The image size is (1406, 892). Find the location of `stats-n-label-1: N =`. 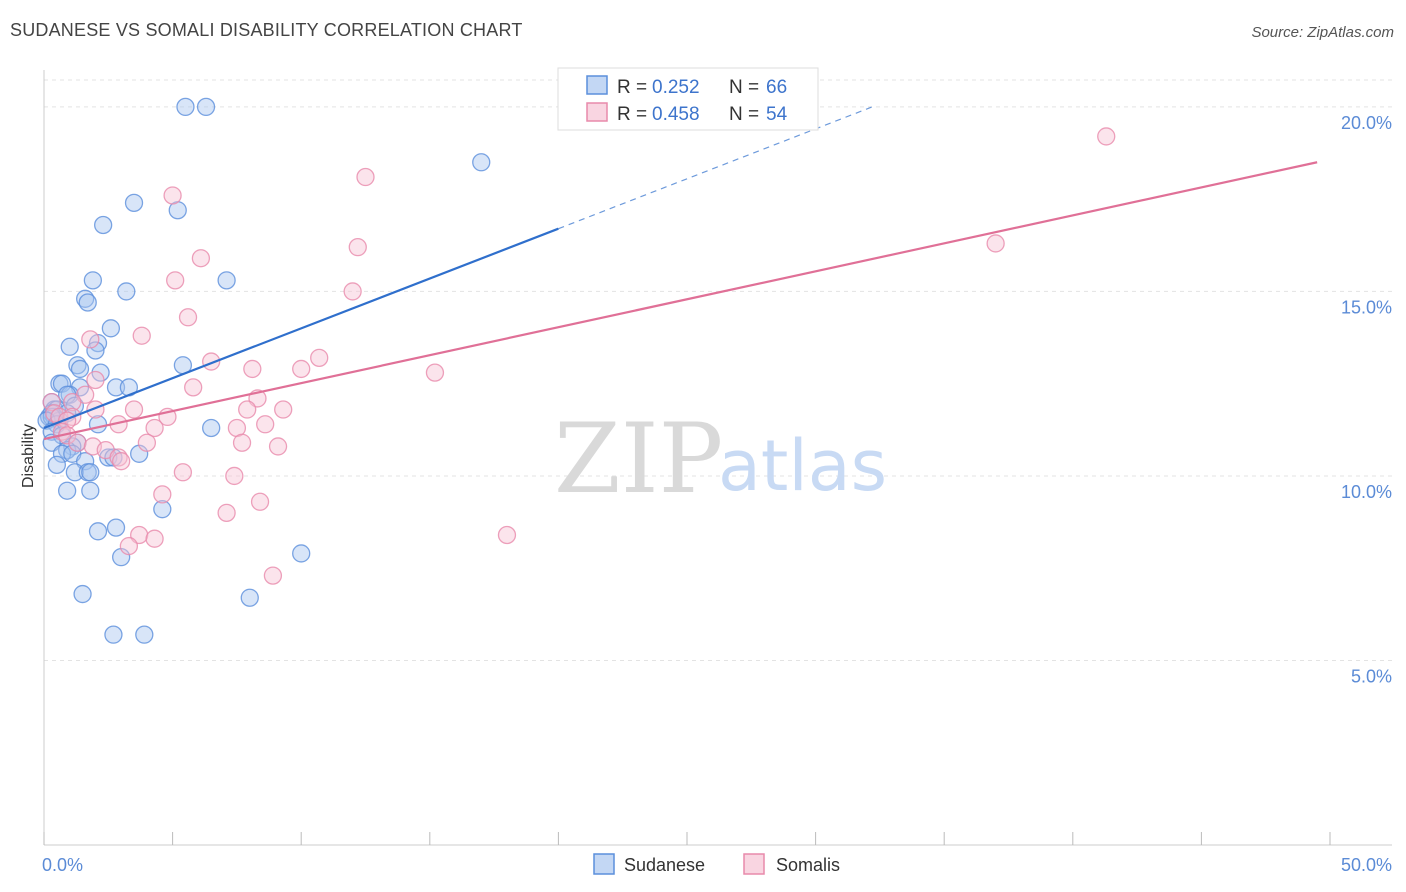

stats-n-label-1: N = is located at coordinates (744, 87).